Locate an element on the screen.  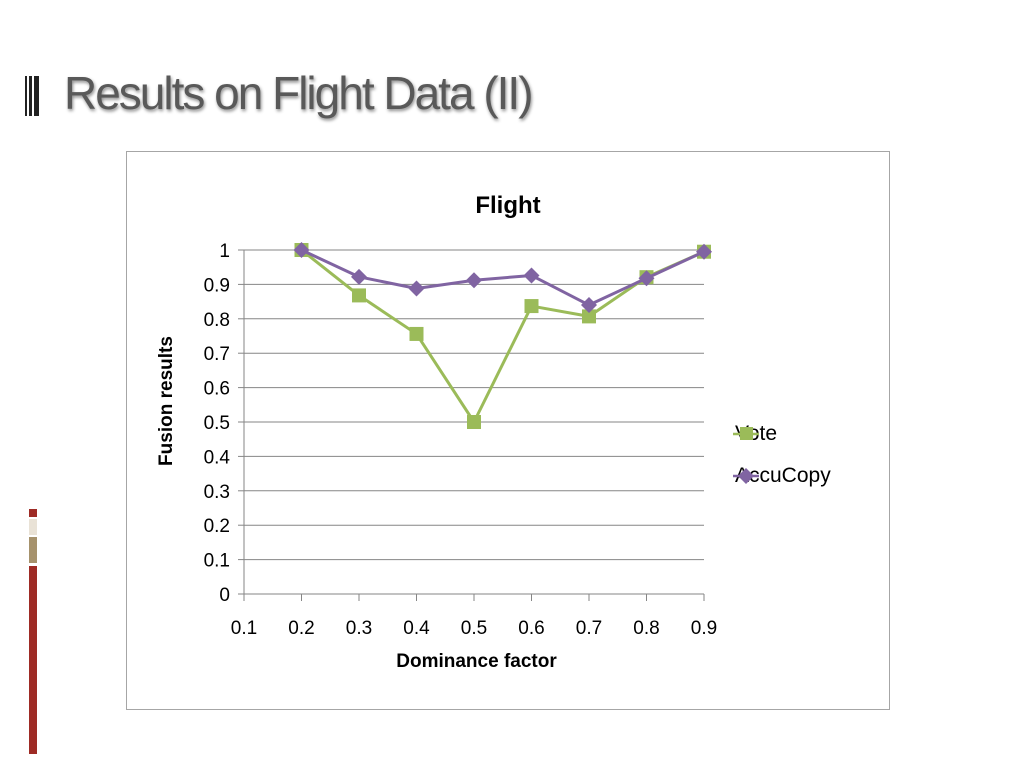
y-tick-label: 0.7 is located at coordinates (217, 354).